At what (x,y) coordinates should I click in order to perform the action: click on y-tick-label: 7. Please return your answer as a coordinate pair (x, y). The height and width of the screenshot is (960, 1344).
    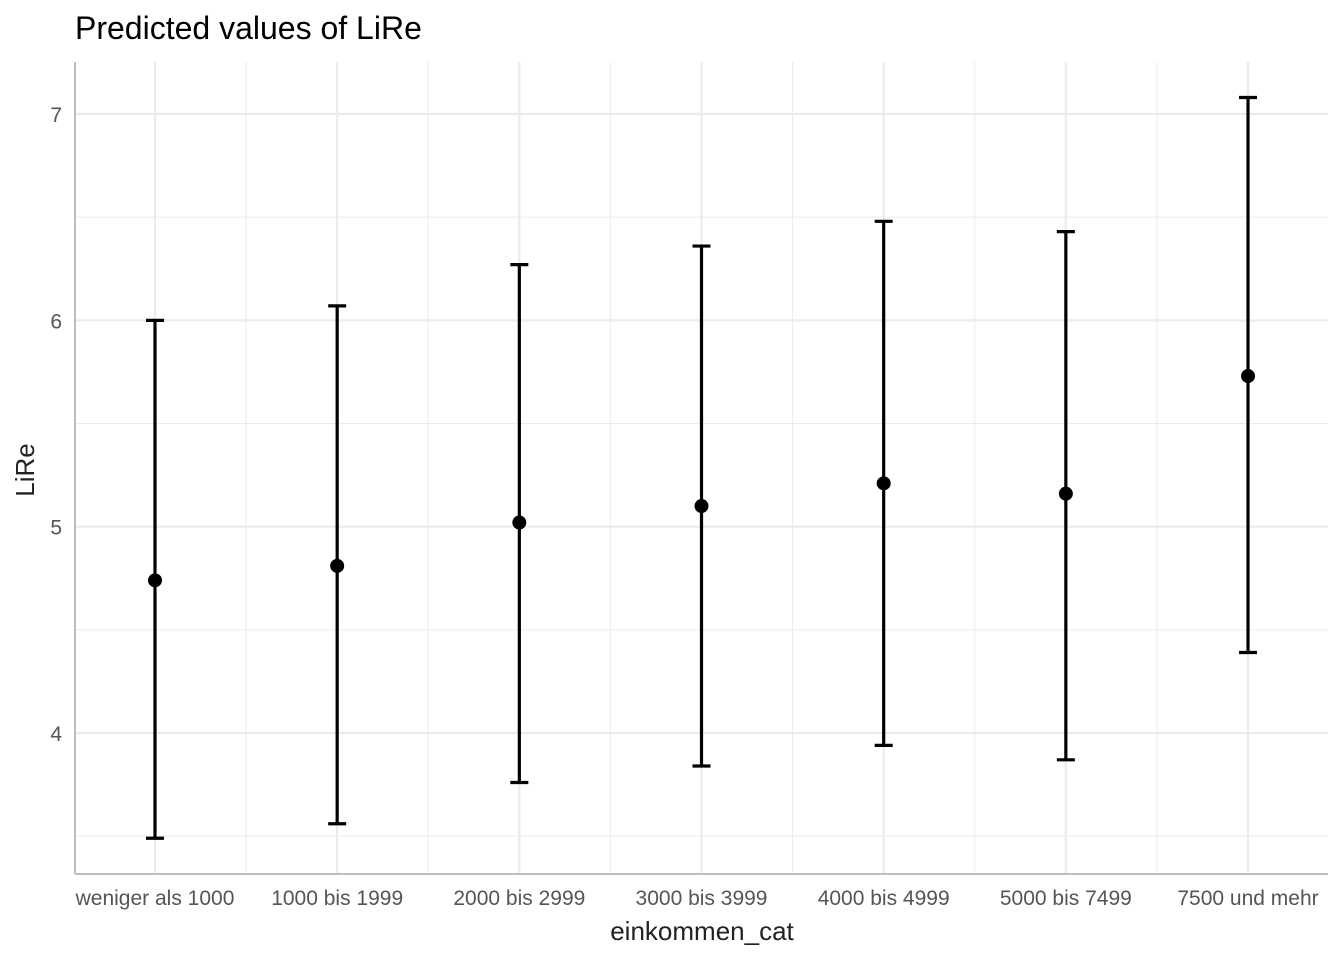
    Looking at the image, I should click on (56, 115).